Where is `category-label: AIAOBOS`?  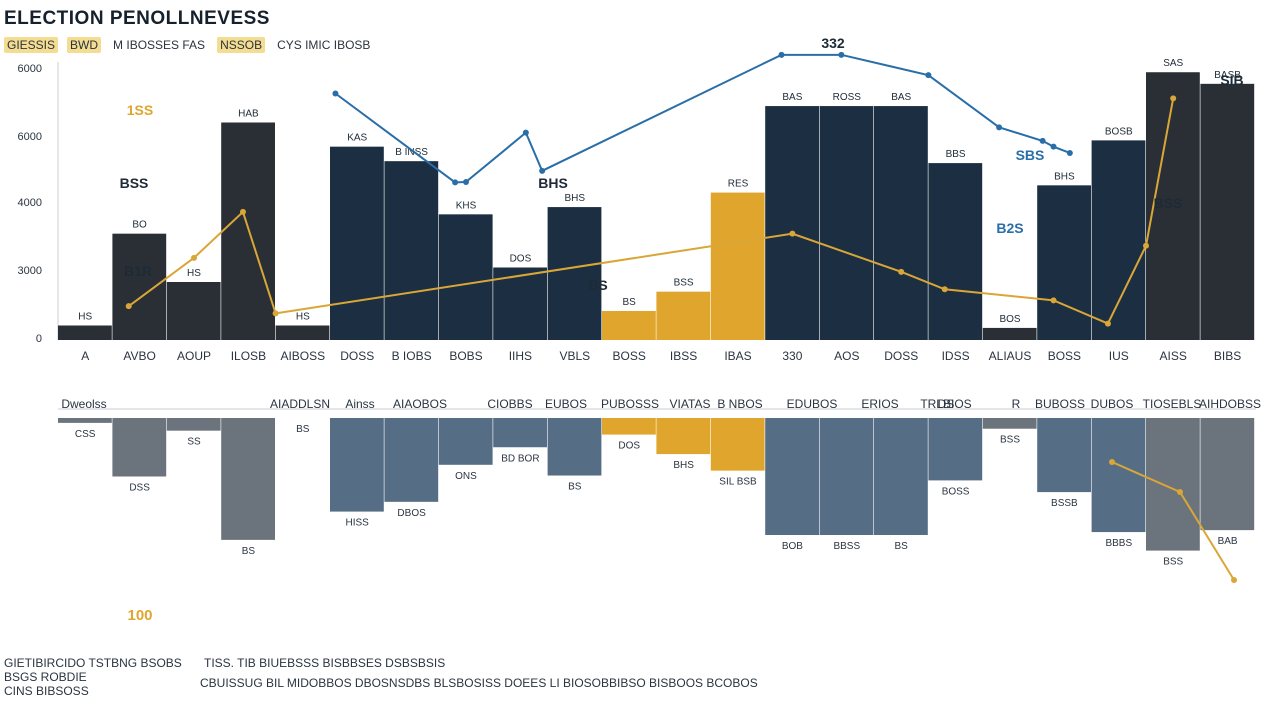 category-label: AIAOBOS is located at coordinates (420, 404).